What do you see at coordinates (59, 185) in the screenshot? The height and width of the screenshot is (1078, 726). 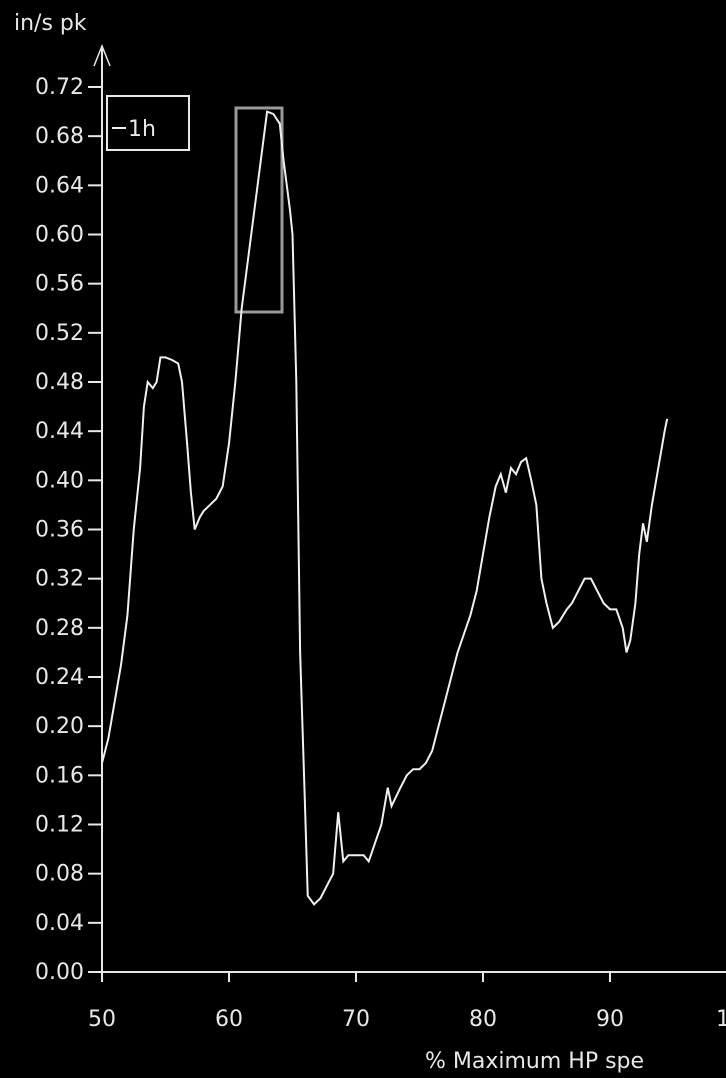 I see `y-tick-label: 0.64` at bounding box center [59, 185].